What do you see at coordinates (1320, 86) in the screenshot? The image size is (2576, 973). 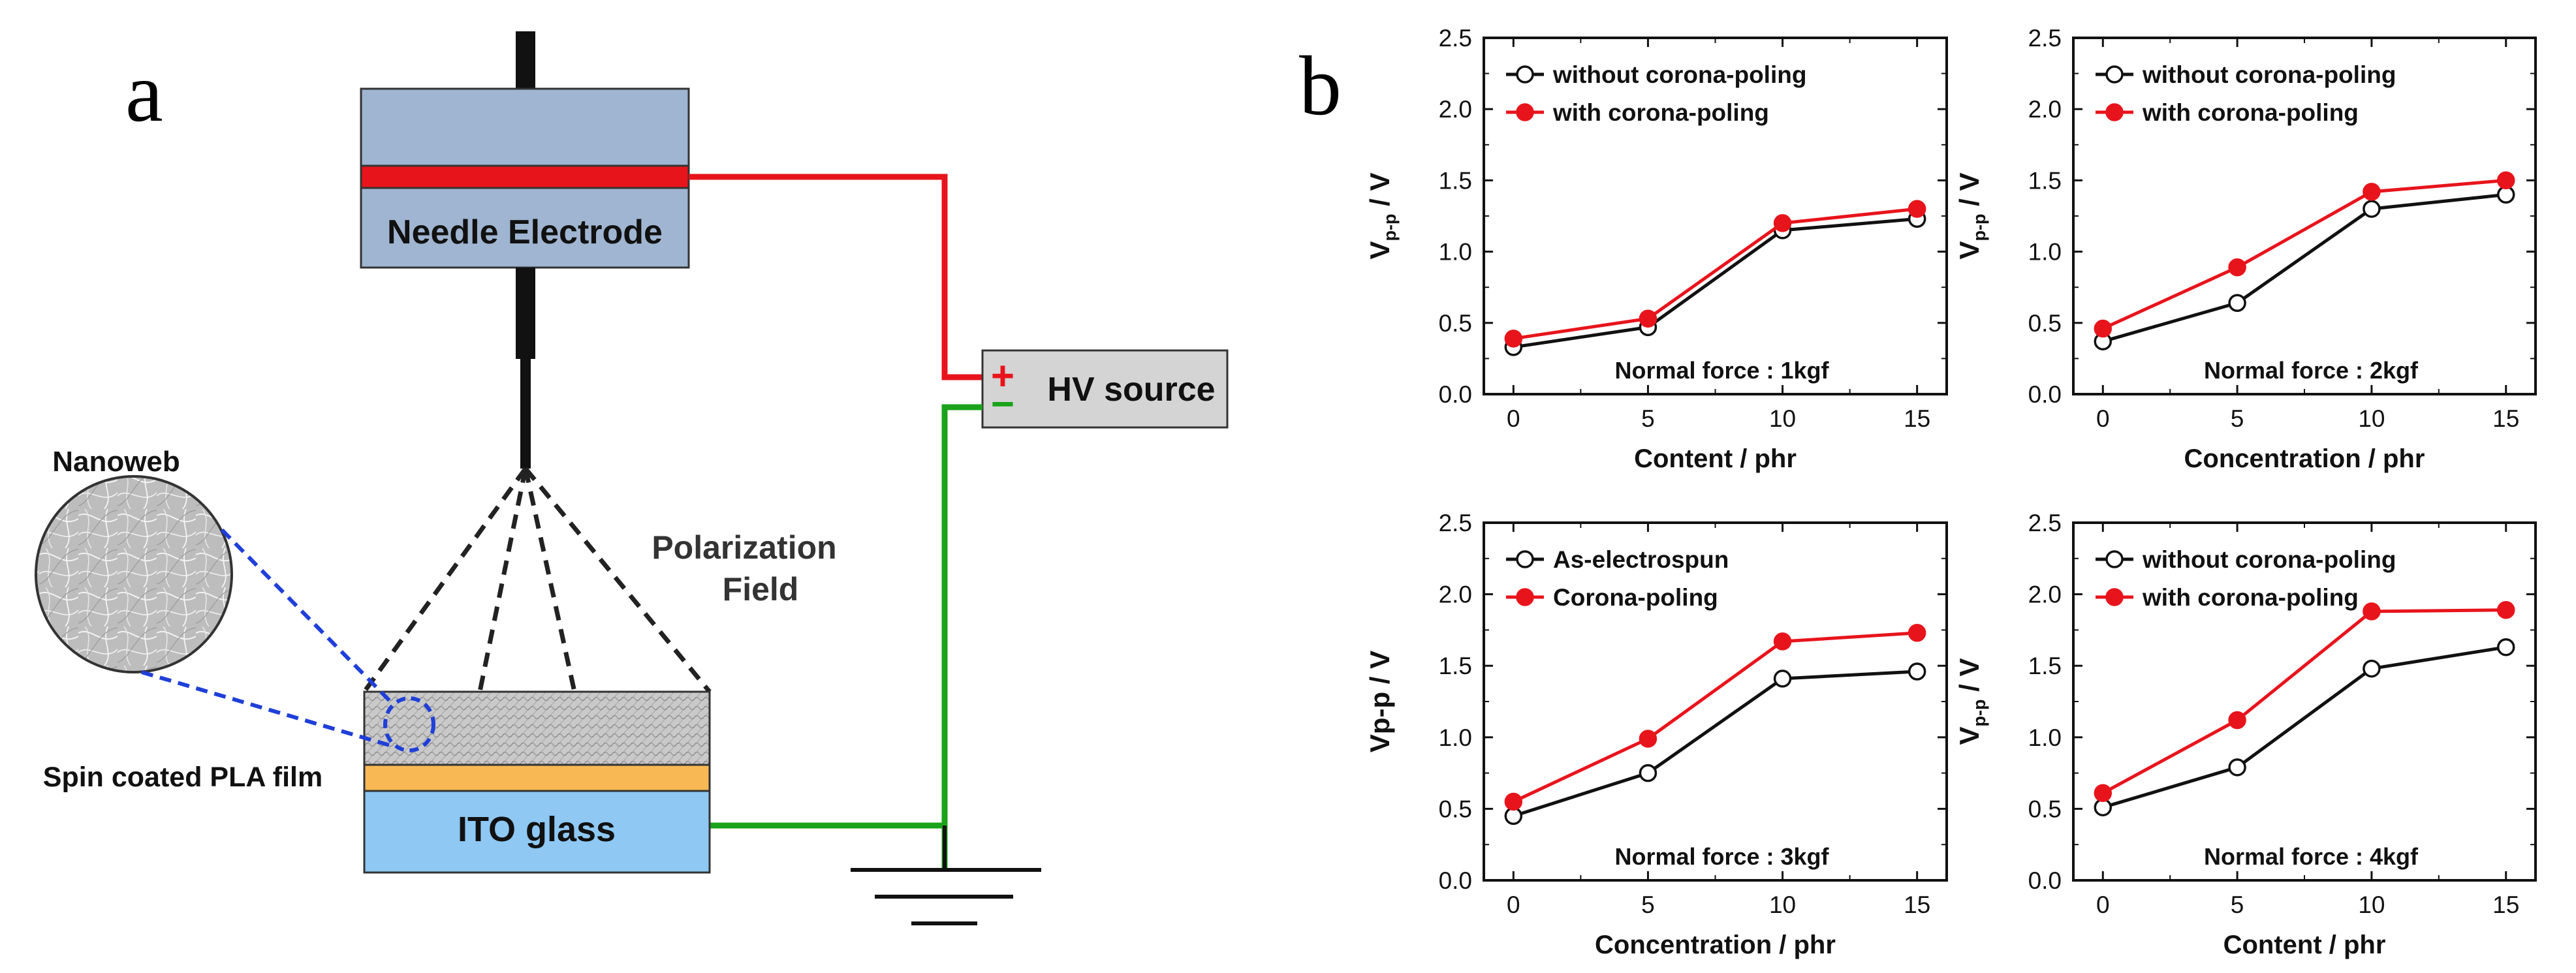 I see `panel-label-b: b` at bounding box center [1320, 86].